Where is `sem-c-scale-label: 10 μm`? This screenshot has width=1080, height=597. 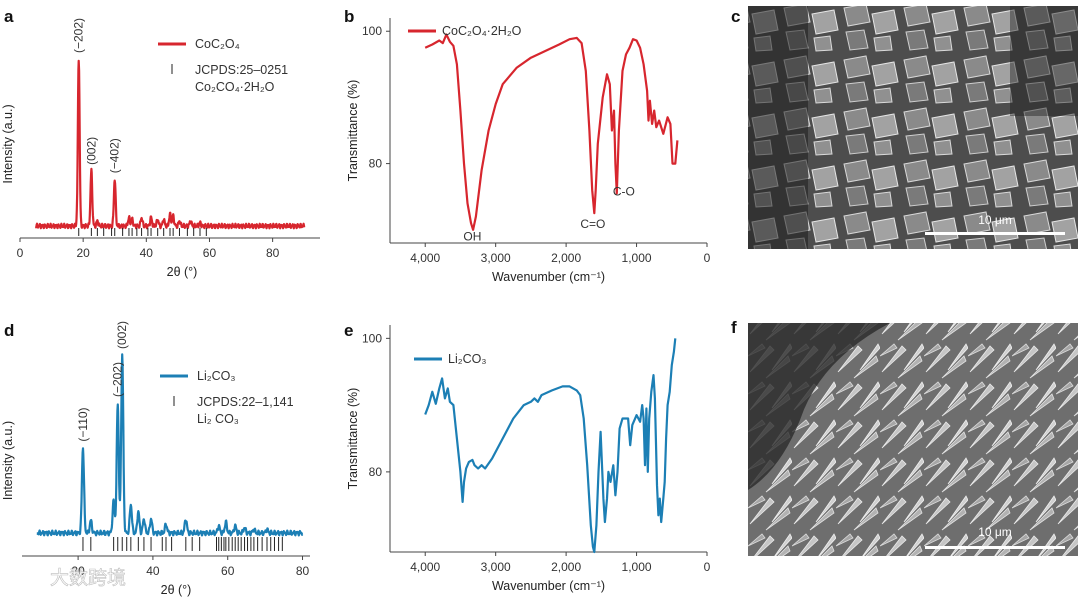 sem-c-scale-label: 10 μm is located at coordinates (995, 220).